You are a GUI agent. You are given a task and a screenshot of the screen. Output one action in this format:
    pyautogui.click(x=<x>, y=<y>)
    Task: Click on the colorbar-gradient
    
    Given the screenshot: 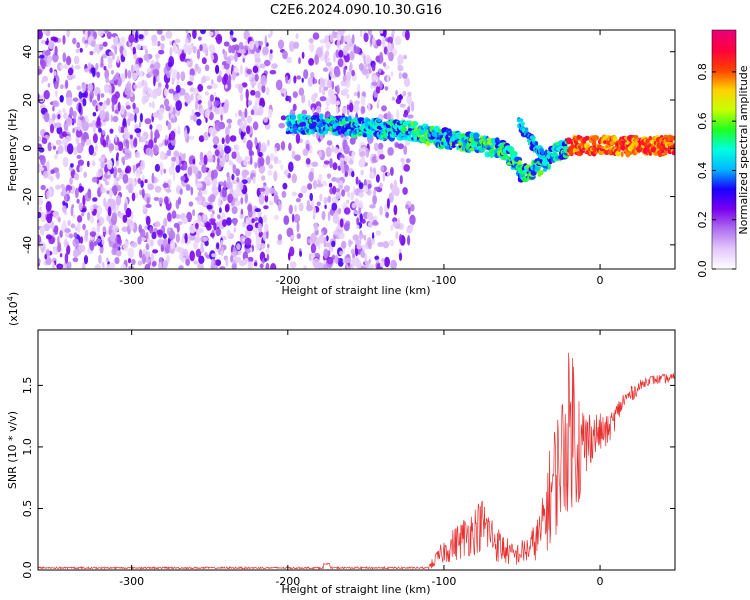 What is the action you would take?
    pyautogui.click(x=724, y=149)
    